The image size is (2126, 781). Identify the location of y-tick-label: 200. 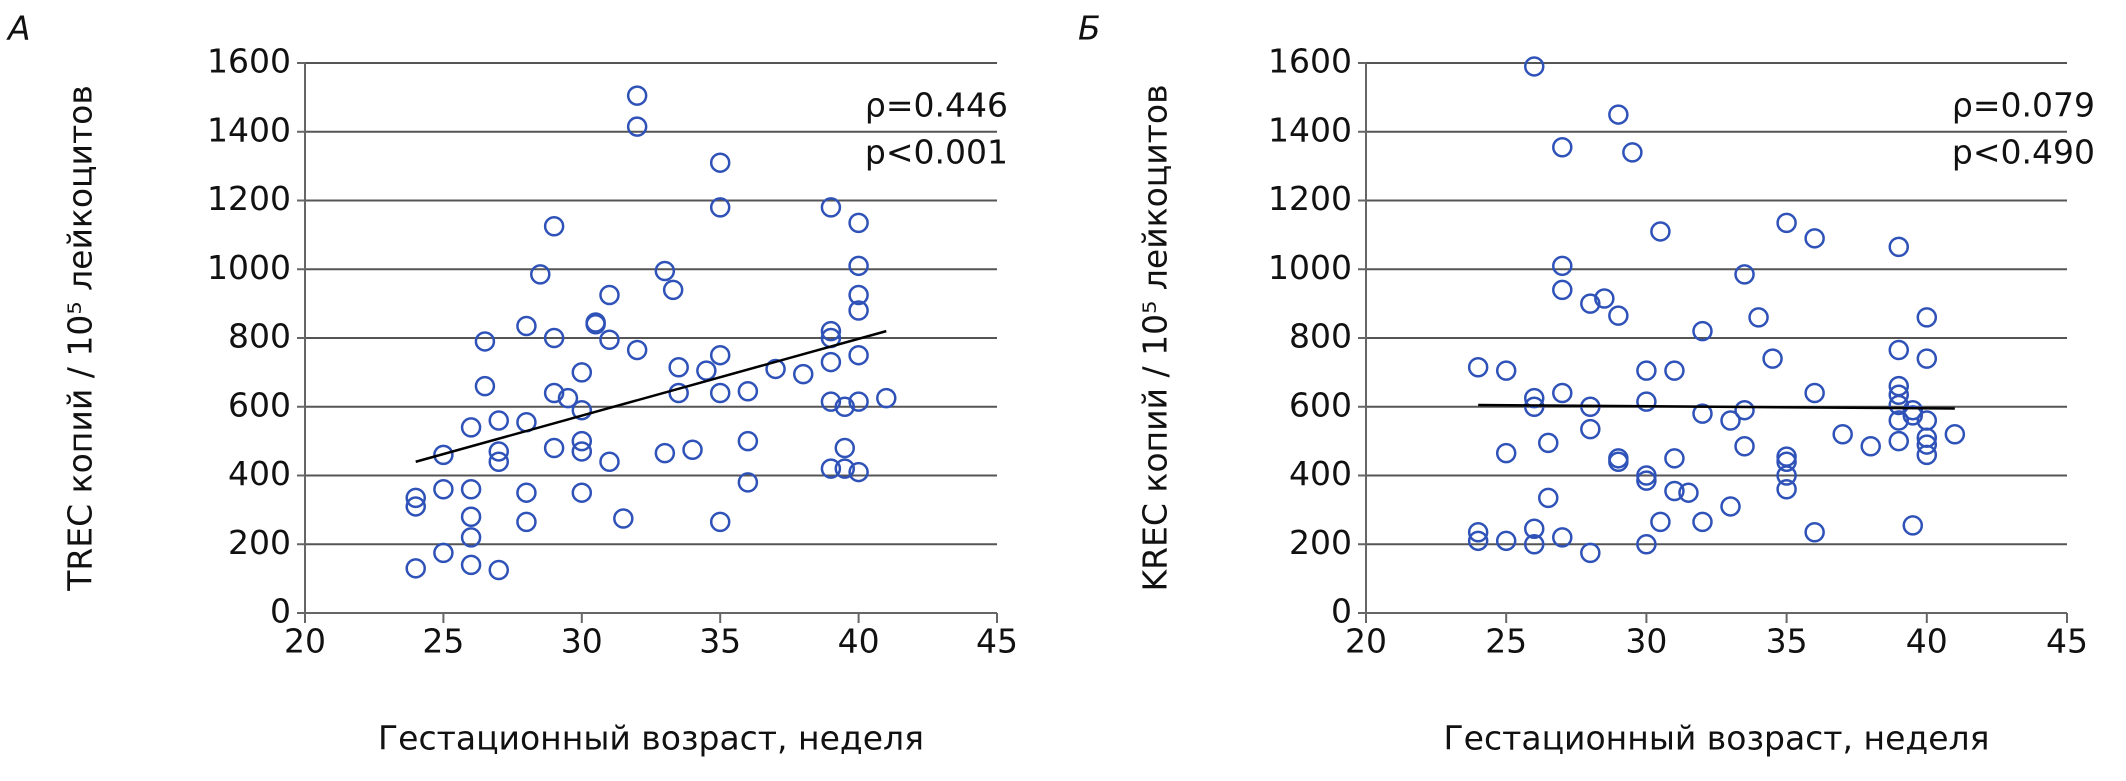
(1320, 542).